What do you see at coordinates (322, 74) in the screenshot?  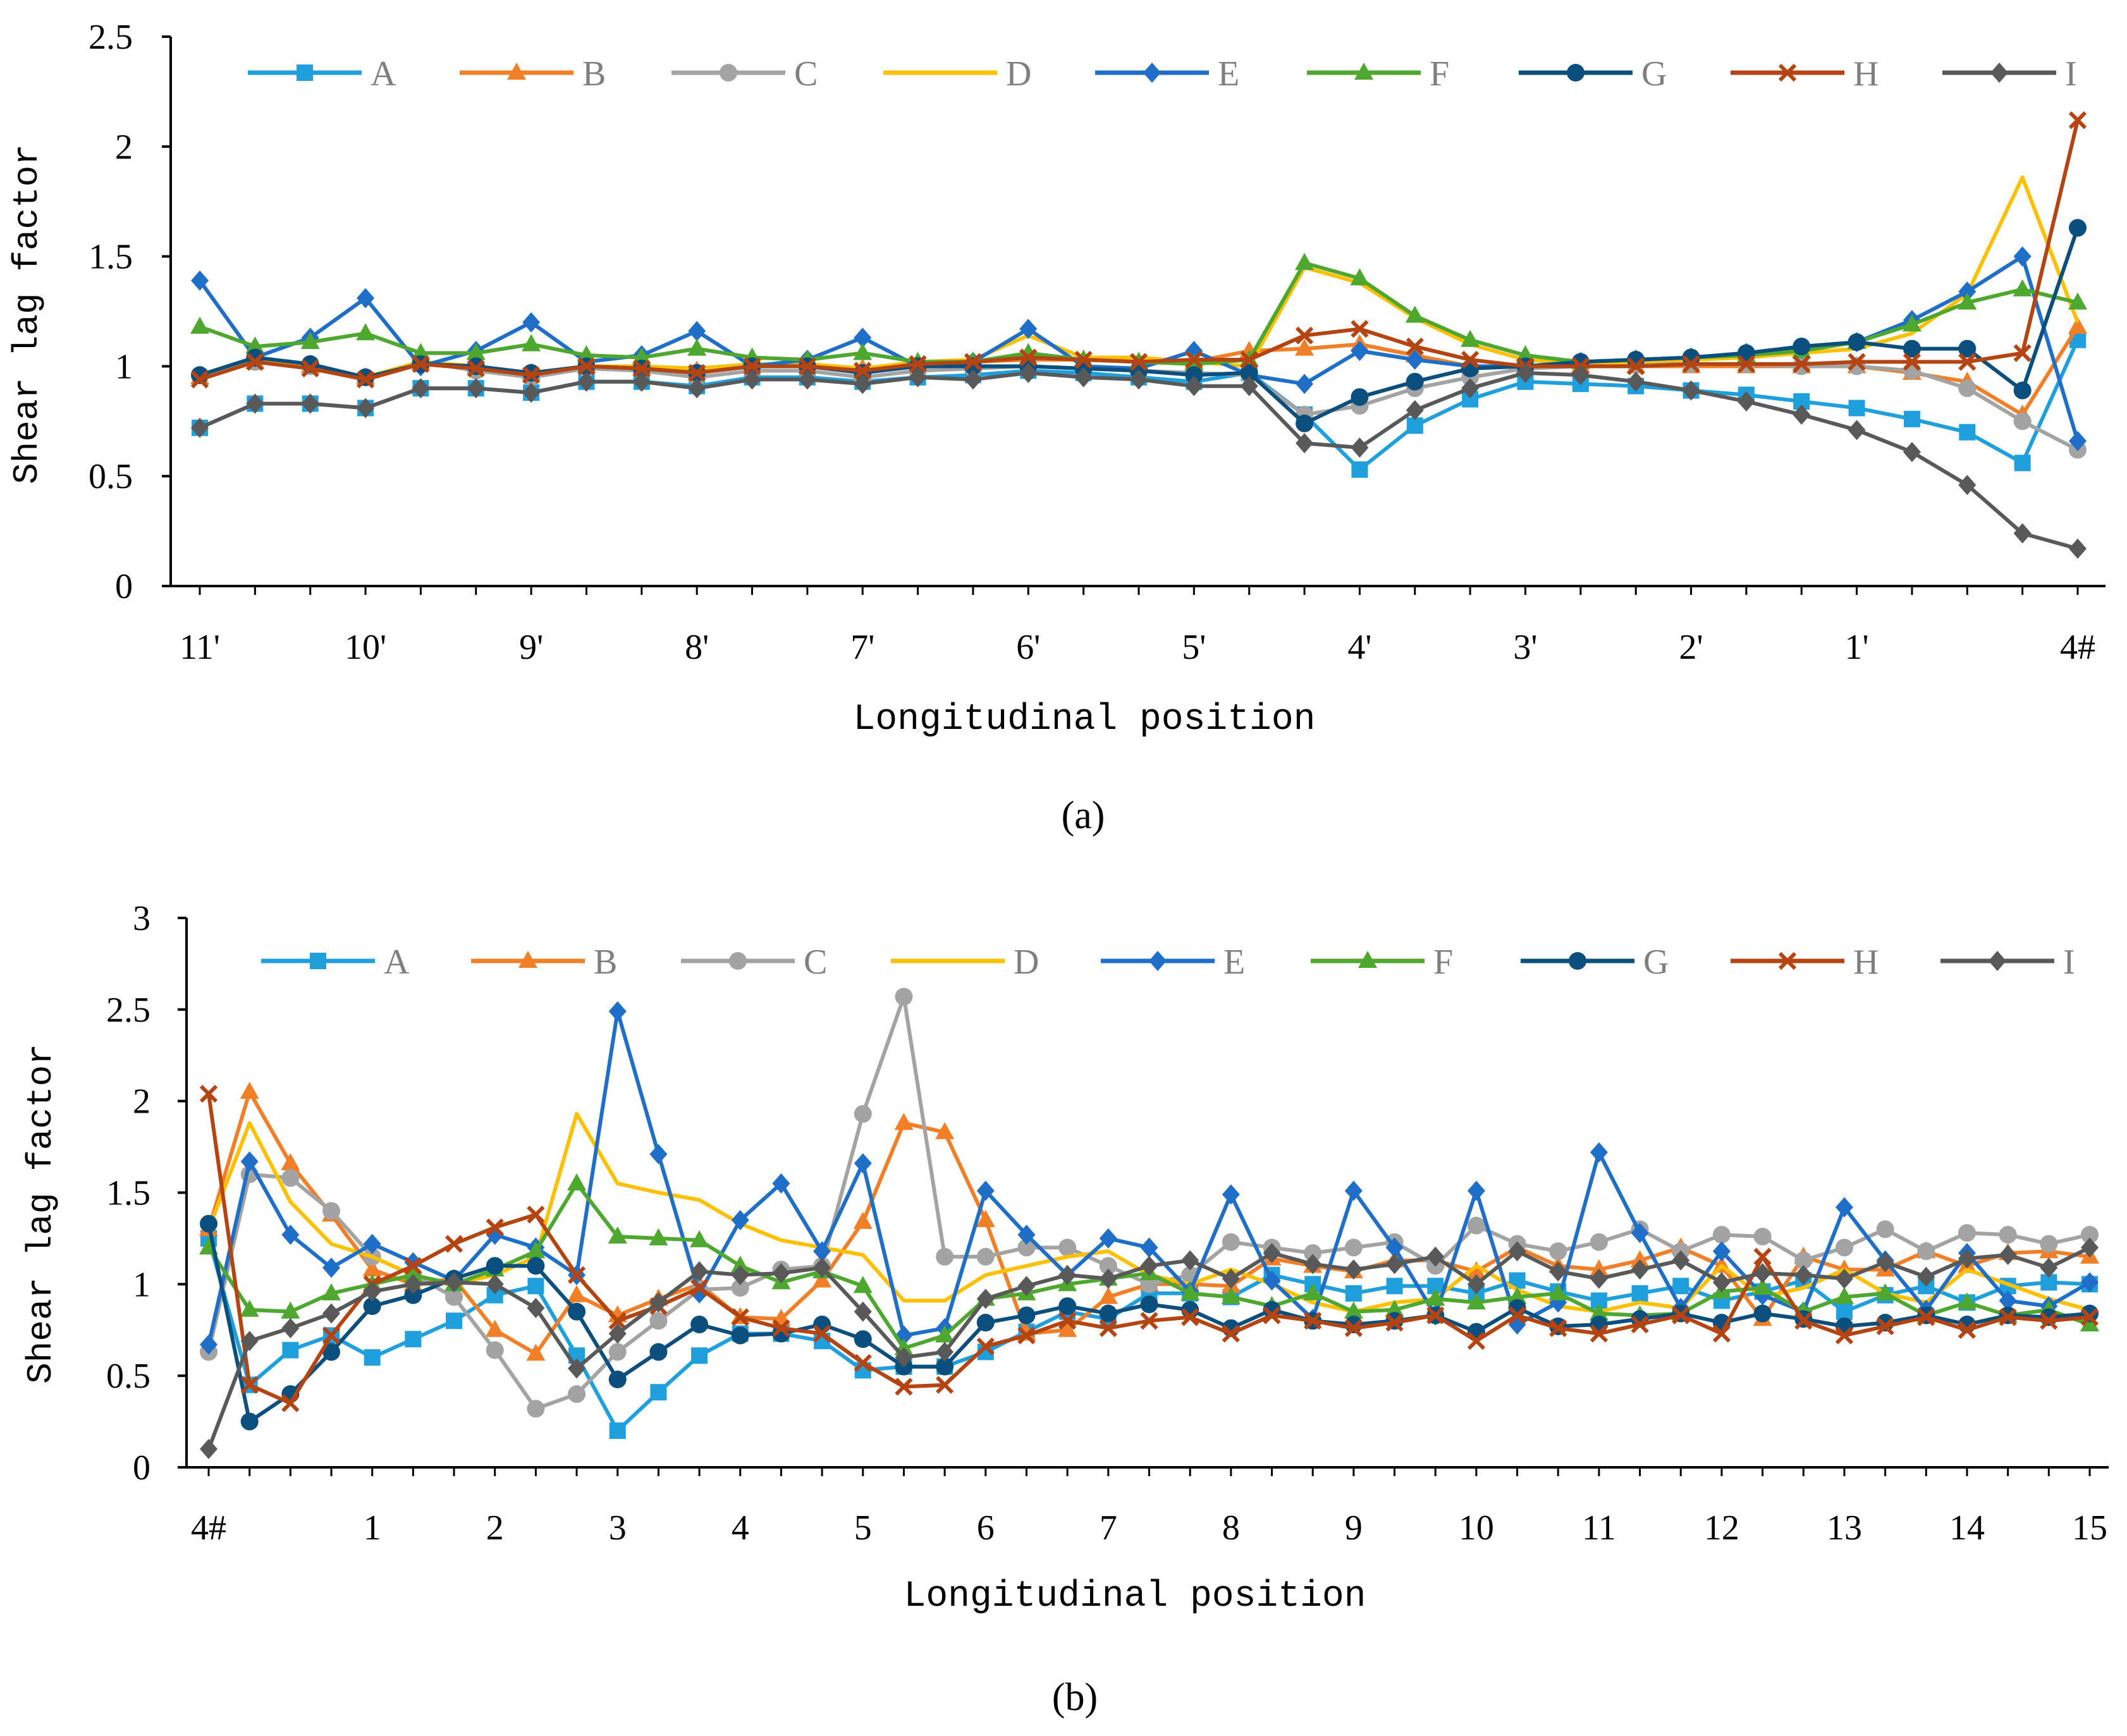 I see `legend-item-A: A` at bounding box center [322, 74].